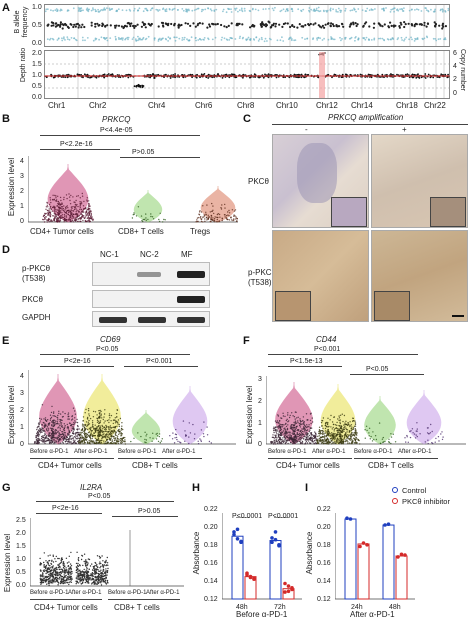 This screenshot has width=474, height=619. Describe the element at coordinates (377, 369) in the screenshot. I see `panel-f-pvalue: P<0.05` at that location.